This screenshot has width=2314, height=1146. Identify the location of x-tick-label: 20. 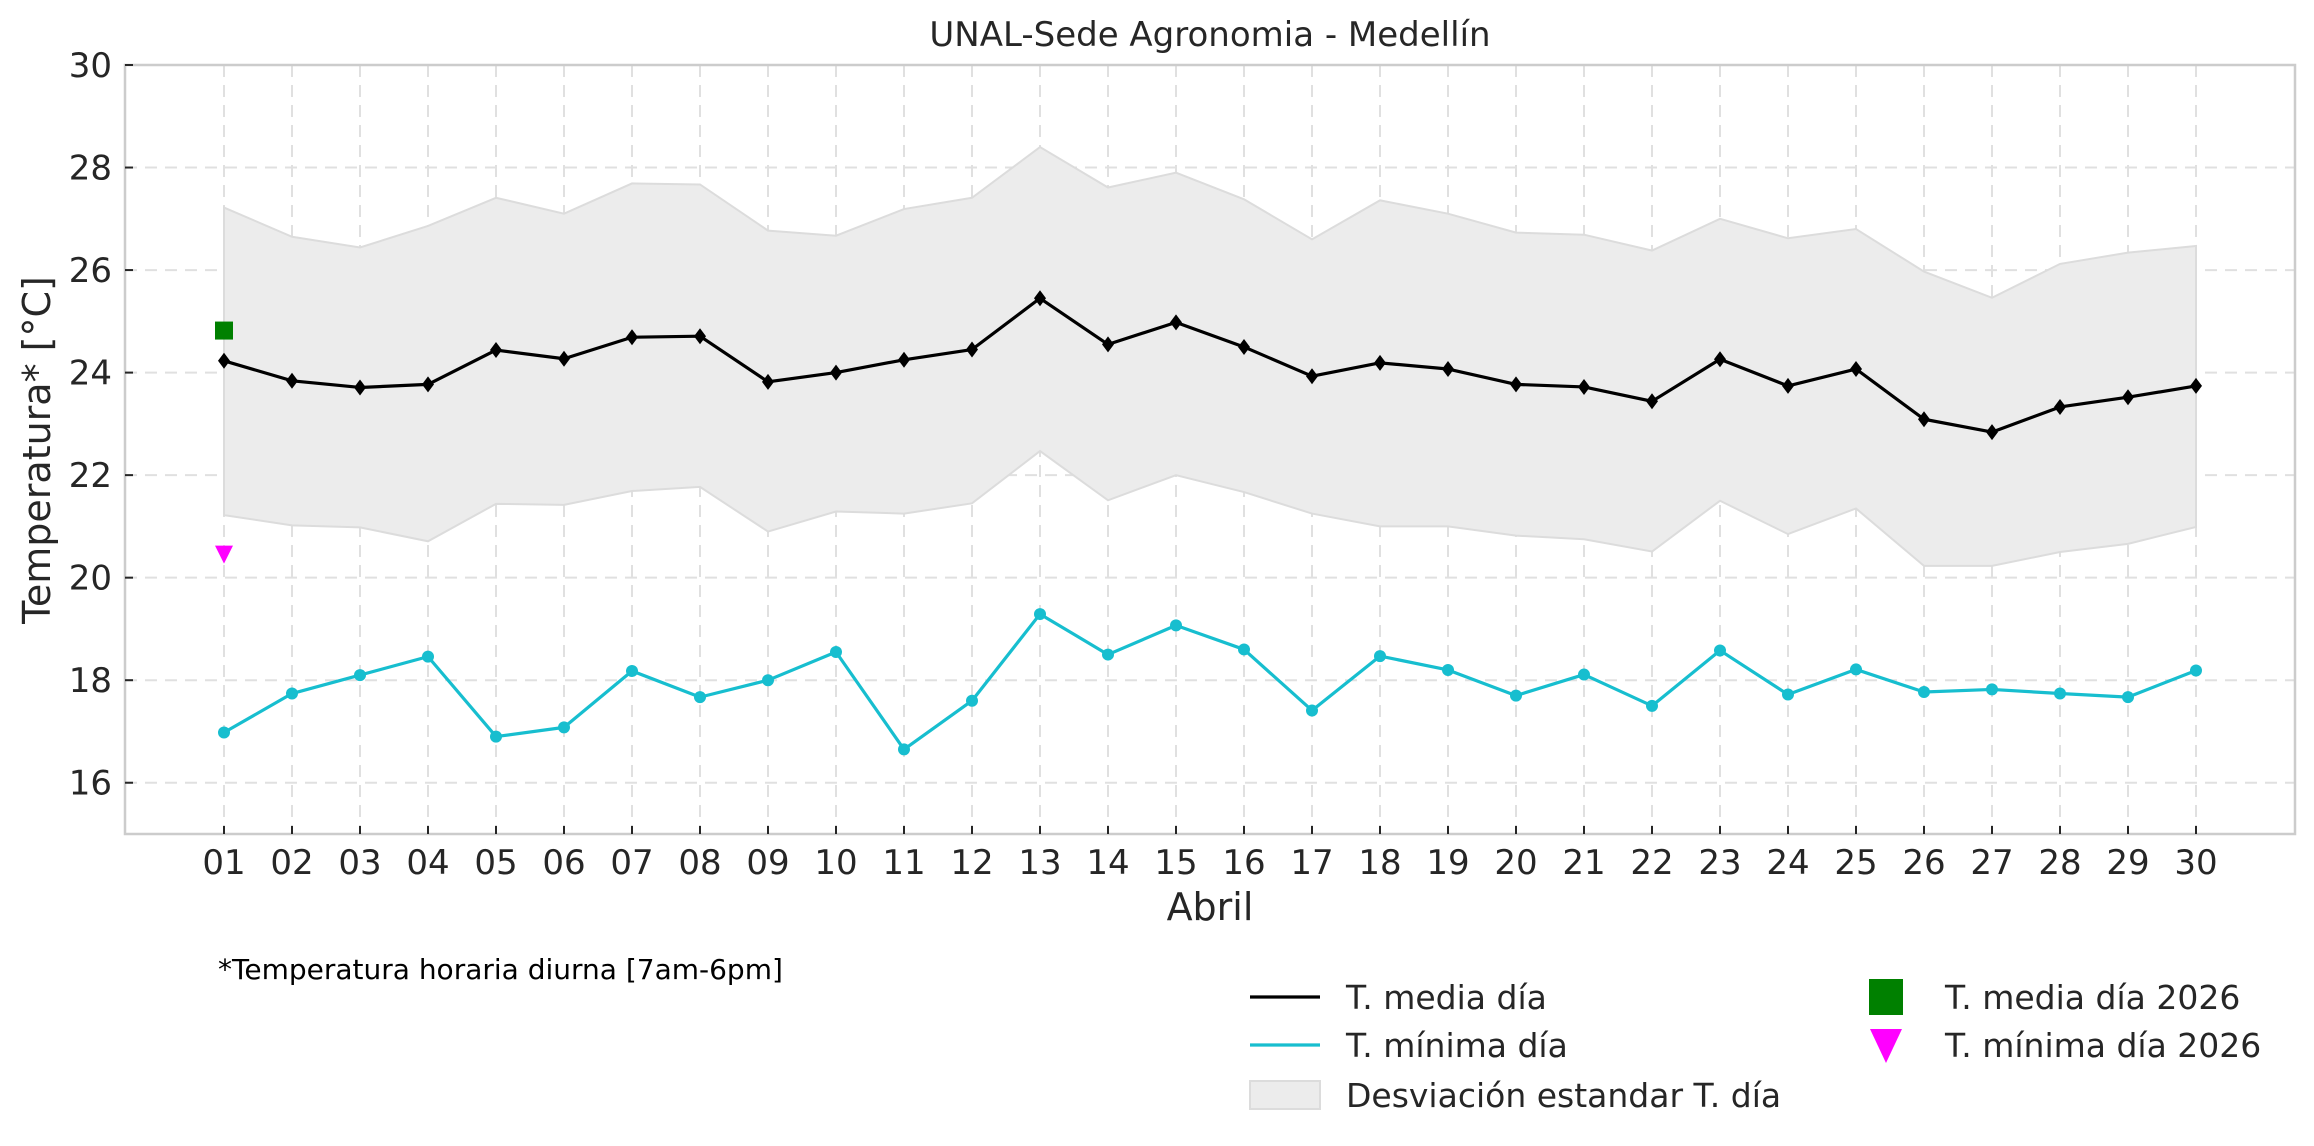
(1515, 863).